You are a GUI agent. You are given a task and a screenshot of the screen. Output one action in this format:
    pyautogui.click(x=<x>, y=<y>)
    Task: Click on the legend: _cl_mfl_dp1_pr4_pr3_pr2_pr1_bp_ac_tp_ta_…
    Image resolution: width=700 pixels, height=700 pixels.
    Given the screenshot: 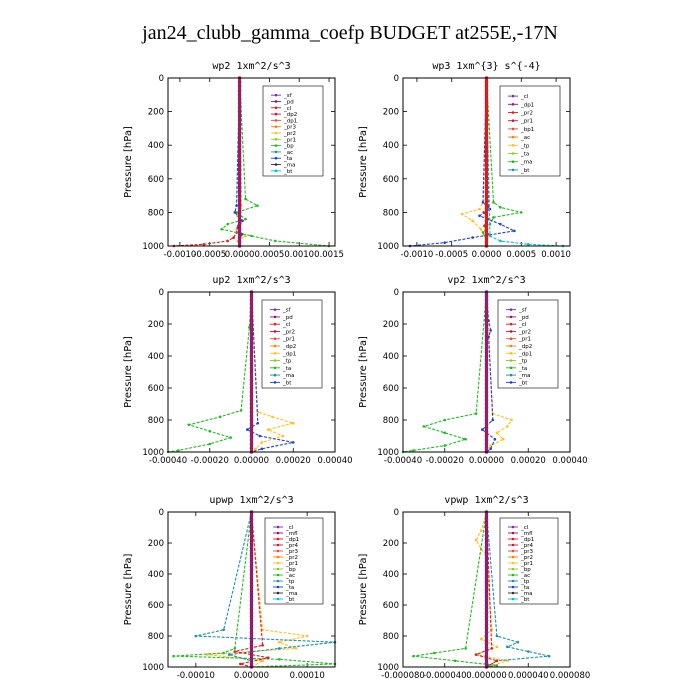 What is the action you would take?
    pyautogui.click(x=529, y=561)
    